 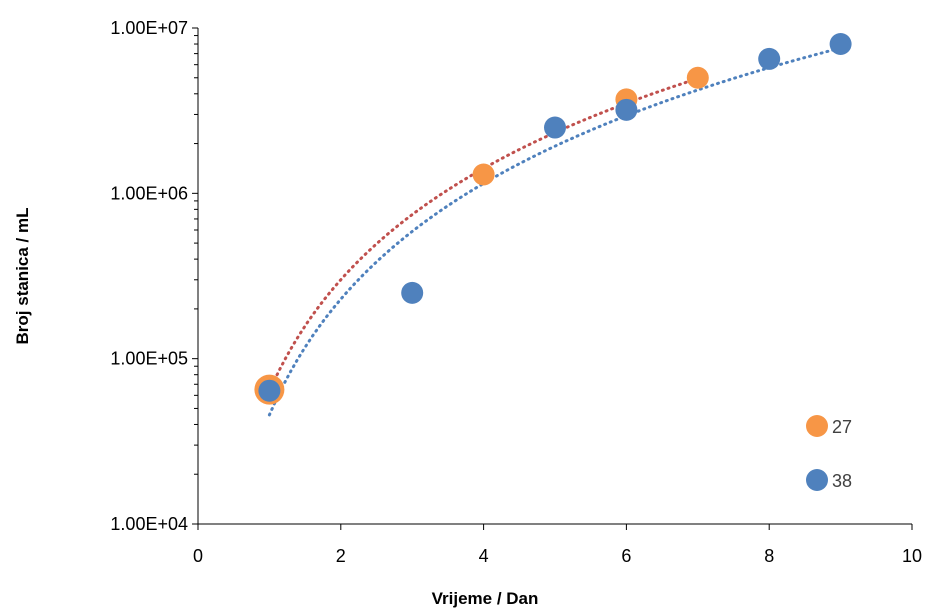 What do you see at coordinates (557, 556) in the screenshot?
I see `x-tick-labels: 0 2 4 6 8 10` at bounding box center [557, 556].